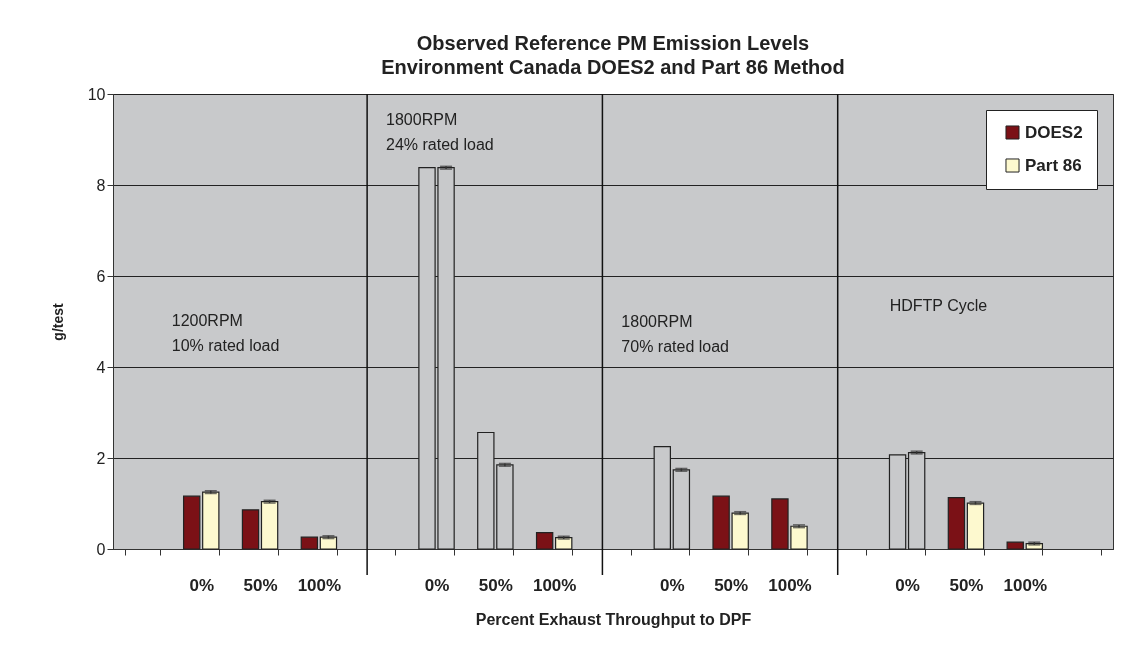 Image resolution: width=1130 pixels, height=656 pixels. I want to click on y-tick-label: 10, so click(96, 94).